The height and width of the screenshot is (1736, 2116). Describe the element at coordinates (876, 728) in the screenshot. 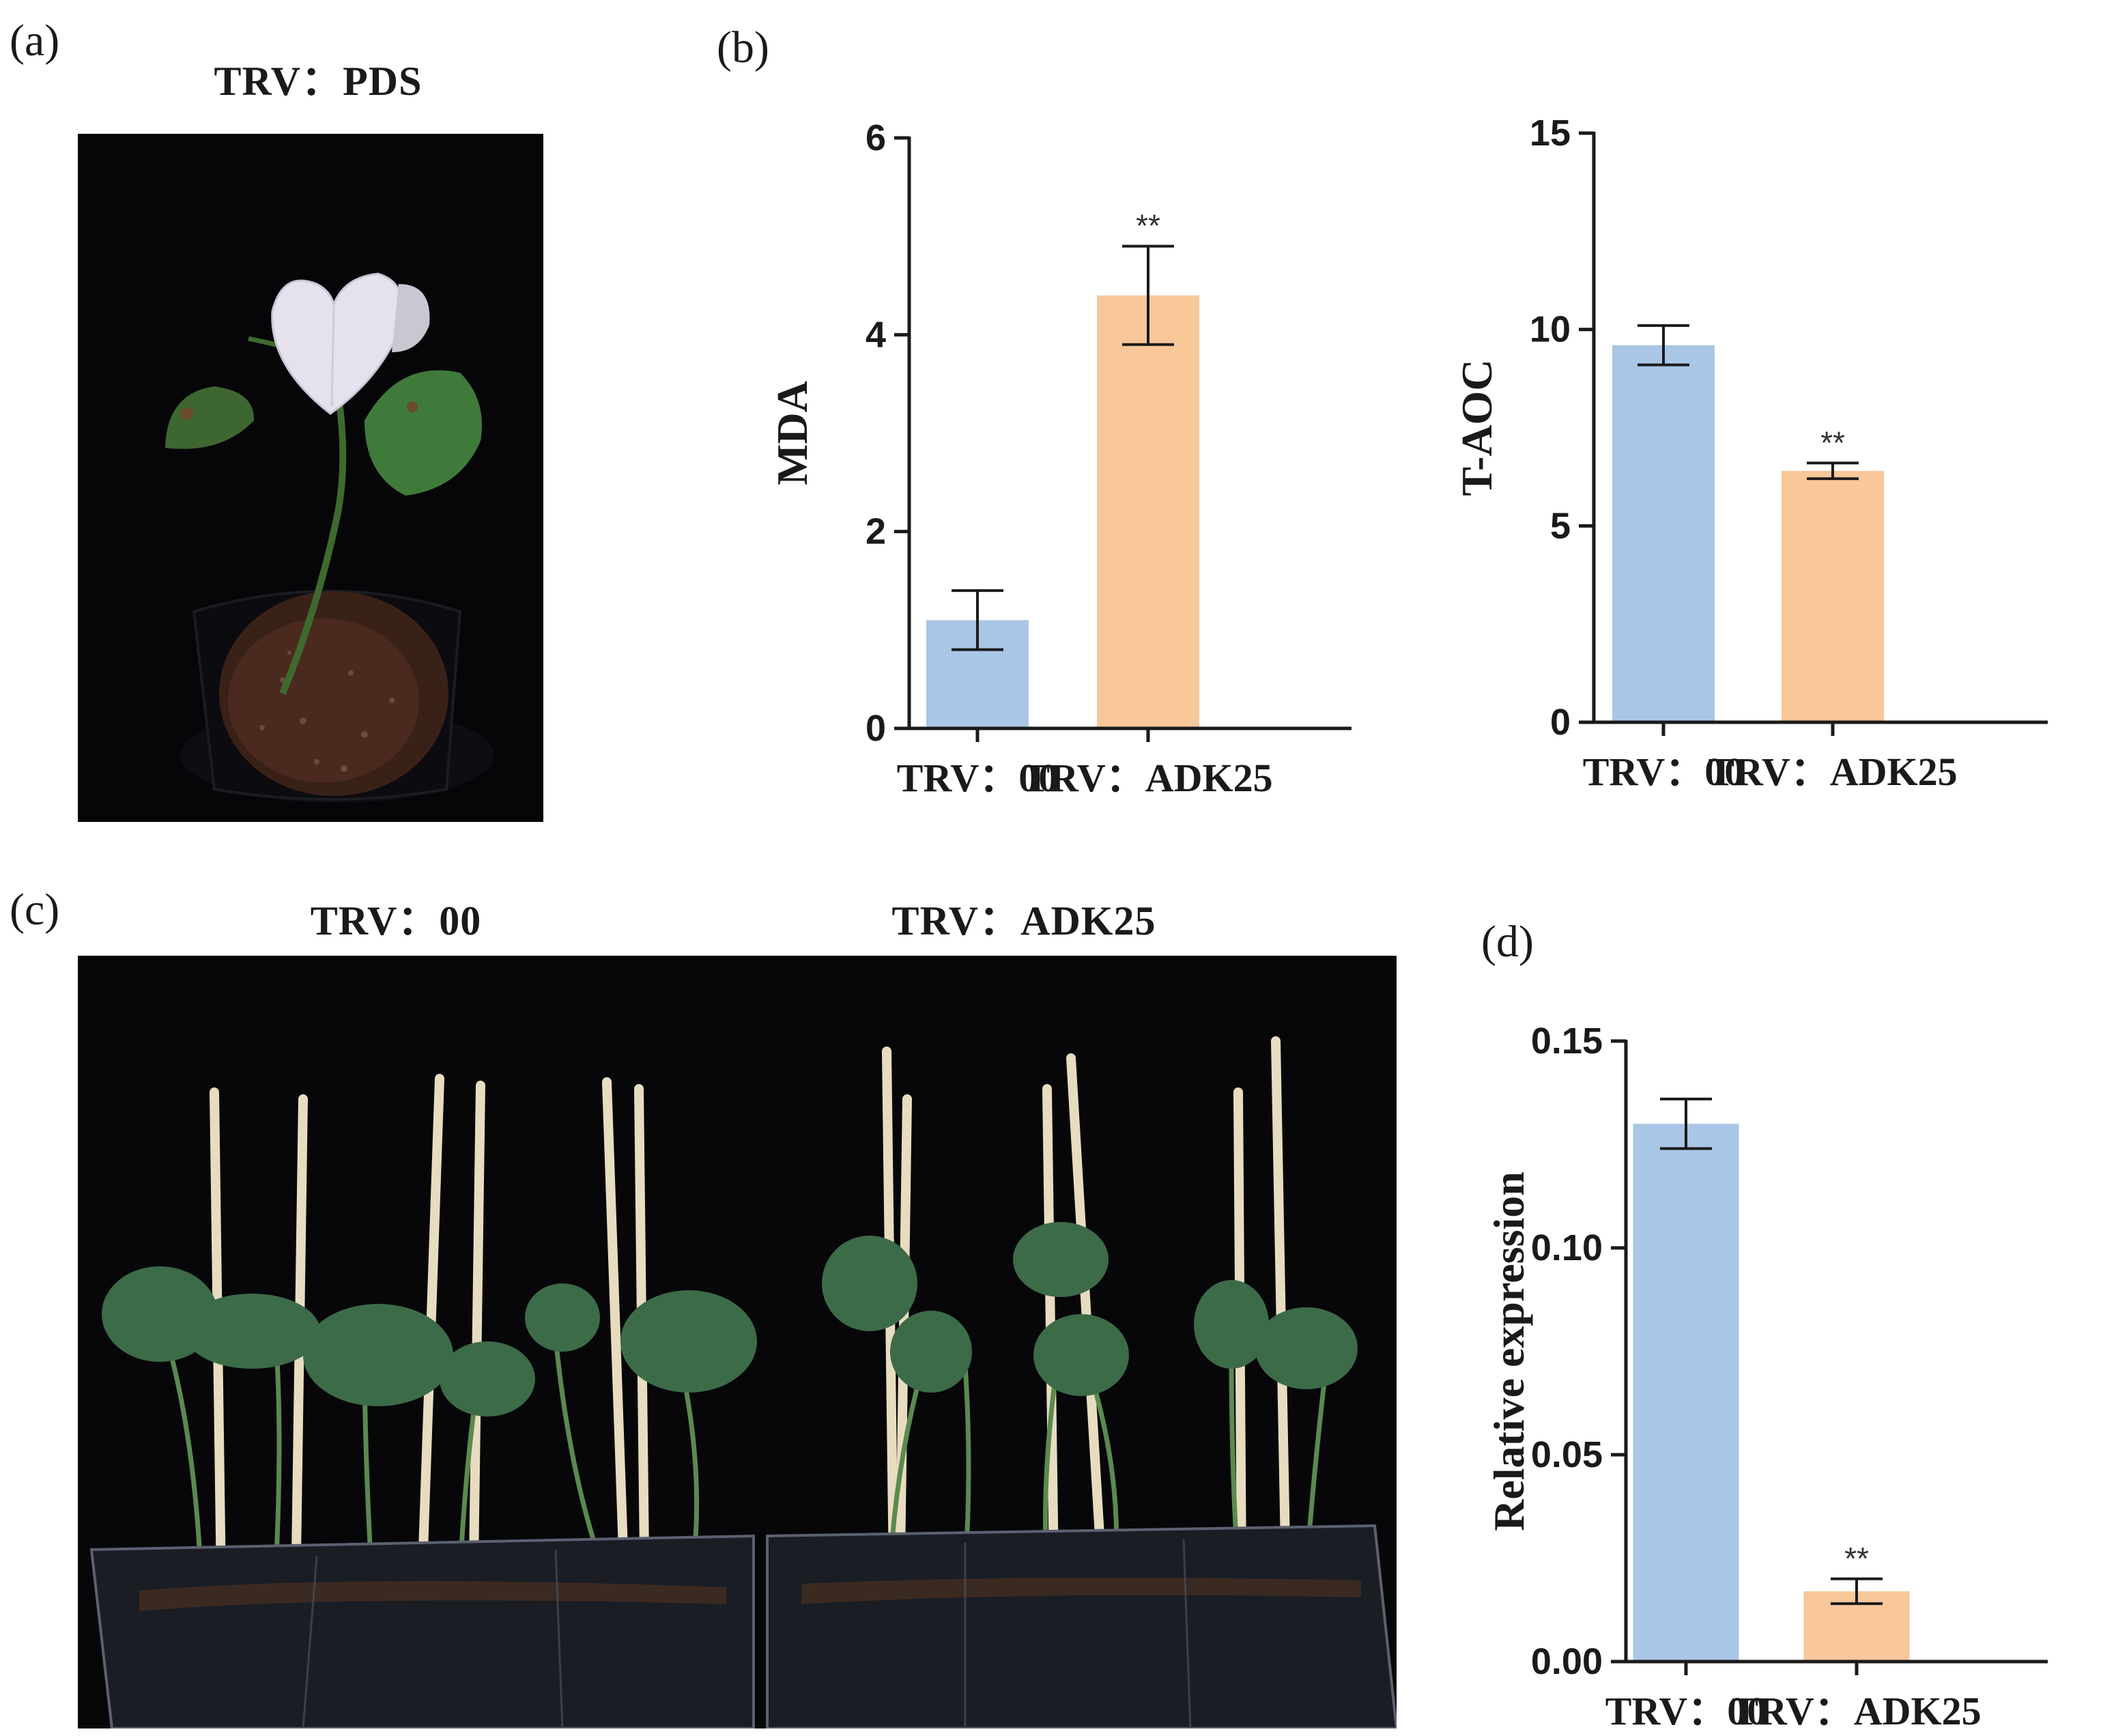

I see `mda-y-tick-label: 0` at that location.